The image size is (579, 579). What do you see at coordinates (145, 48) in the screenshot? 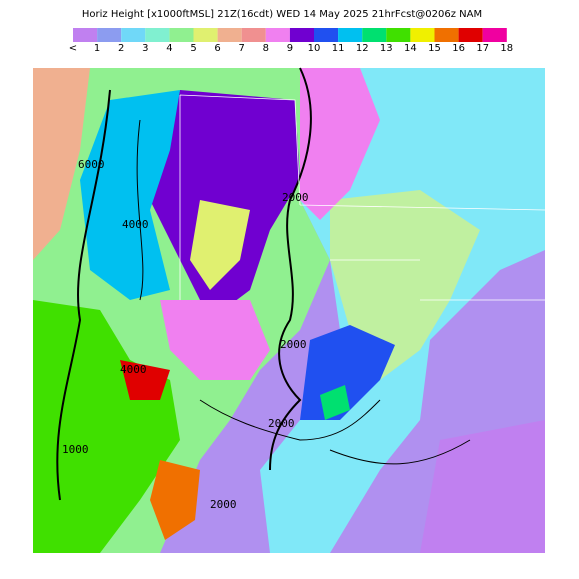
I see `colorbar-label: 3` at bounding box center [145, 48].